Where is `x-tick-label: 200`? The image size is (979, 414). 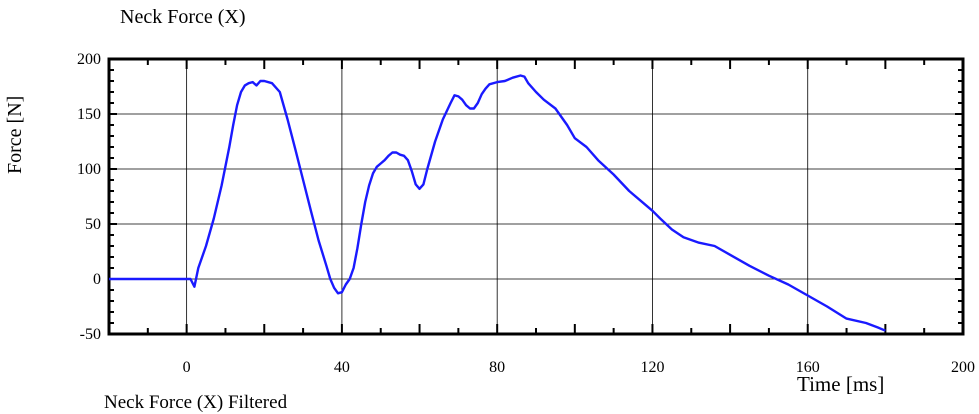
x-tick-label: 200 is located at coordinates (963, 367).